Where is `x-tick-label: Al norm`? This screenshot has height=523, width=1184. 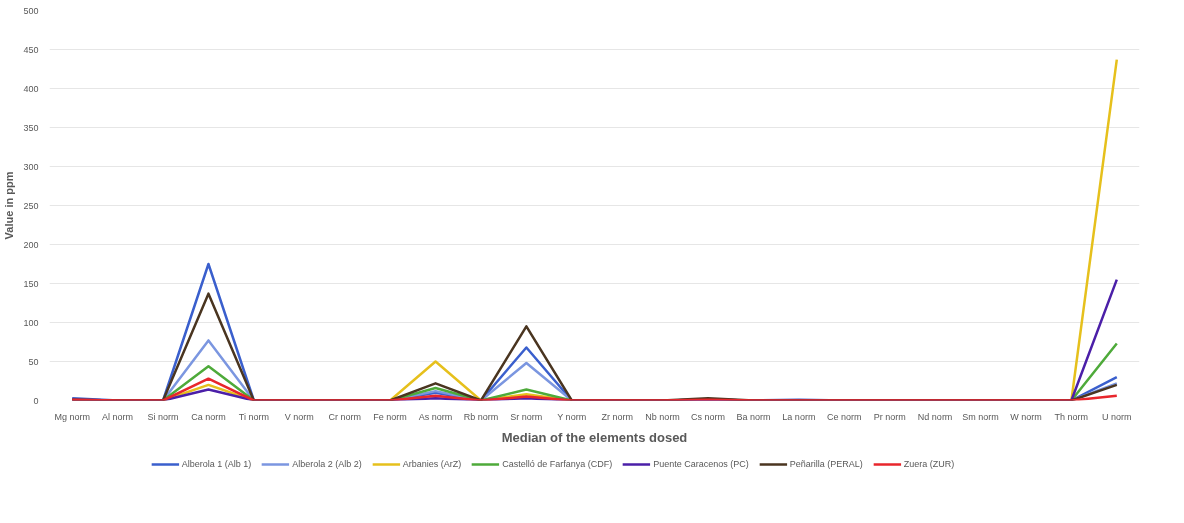
x-tick-label: Al norm is located at coordinates (118, 416).